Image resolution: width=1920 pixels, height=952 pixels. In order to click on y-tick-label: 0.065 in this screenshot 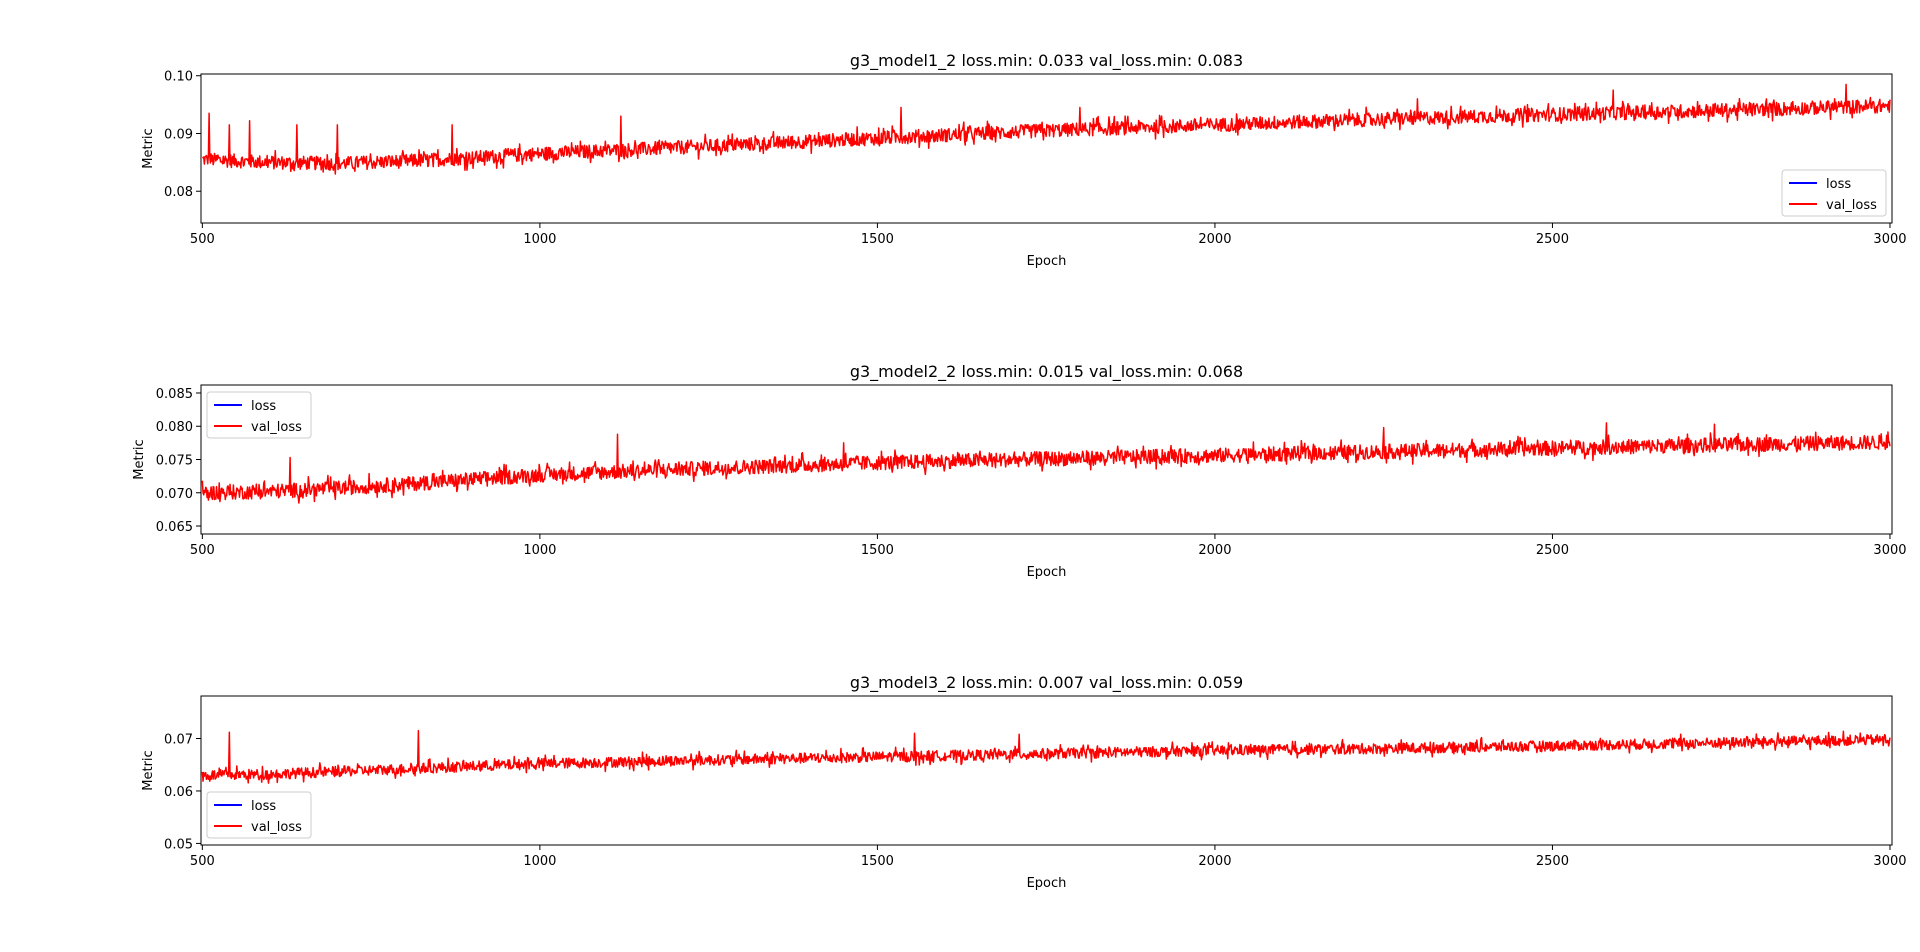, I will do `click(174, 527)`.